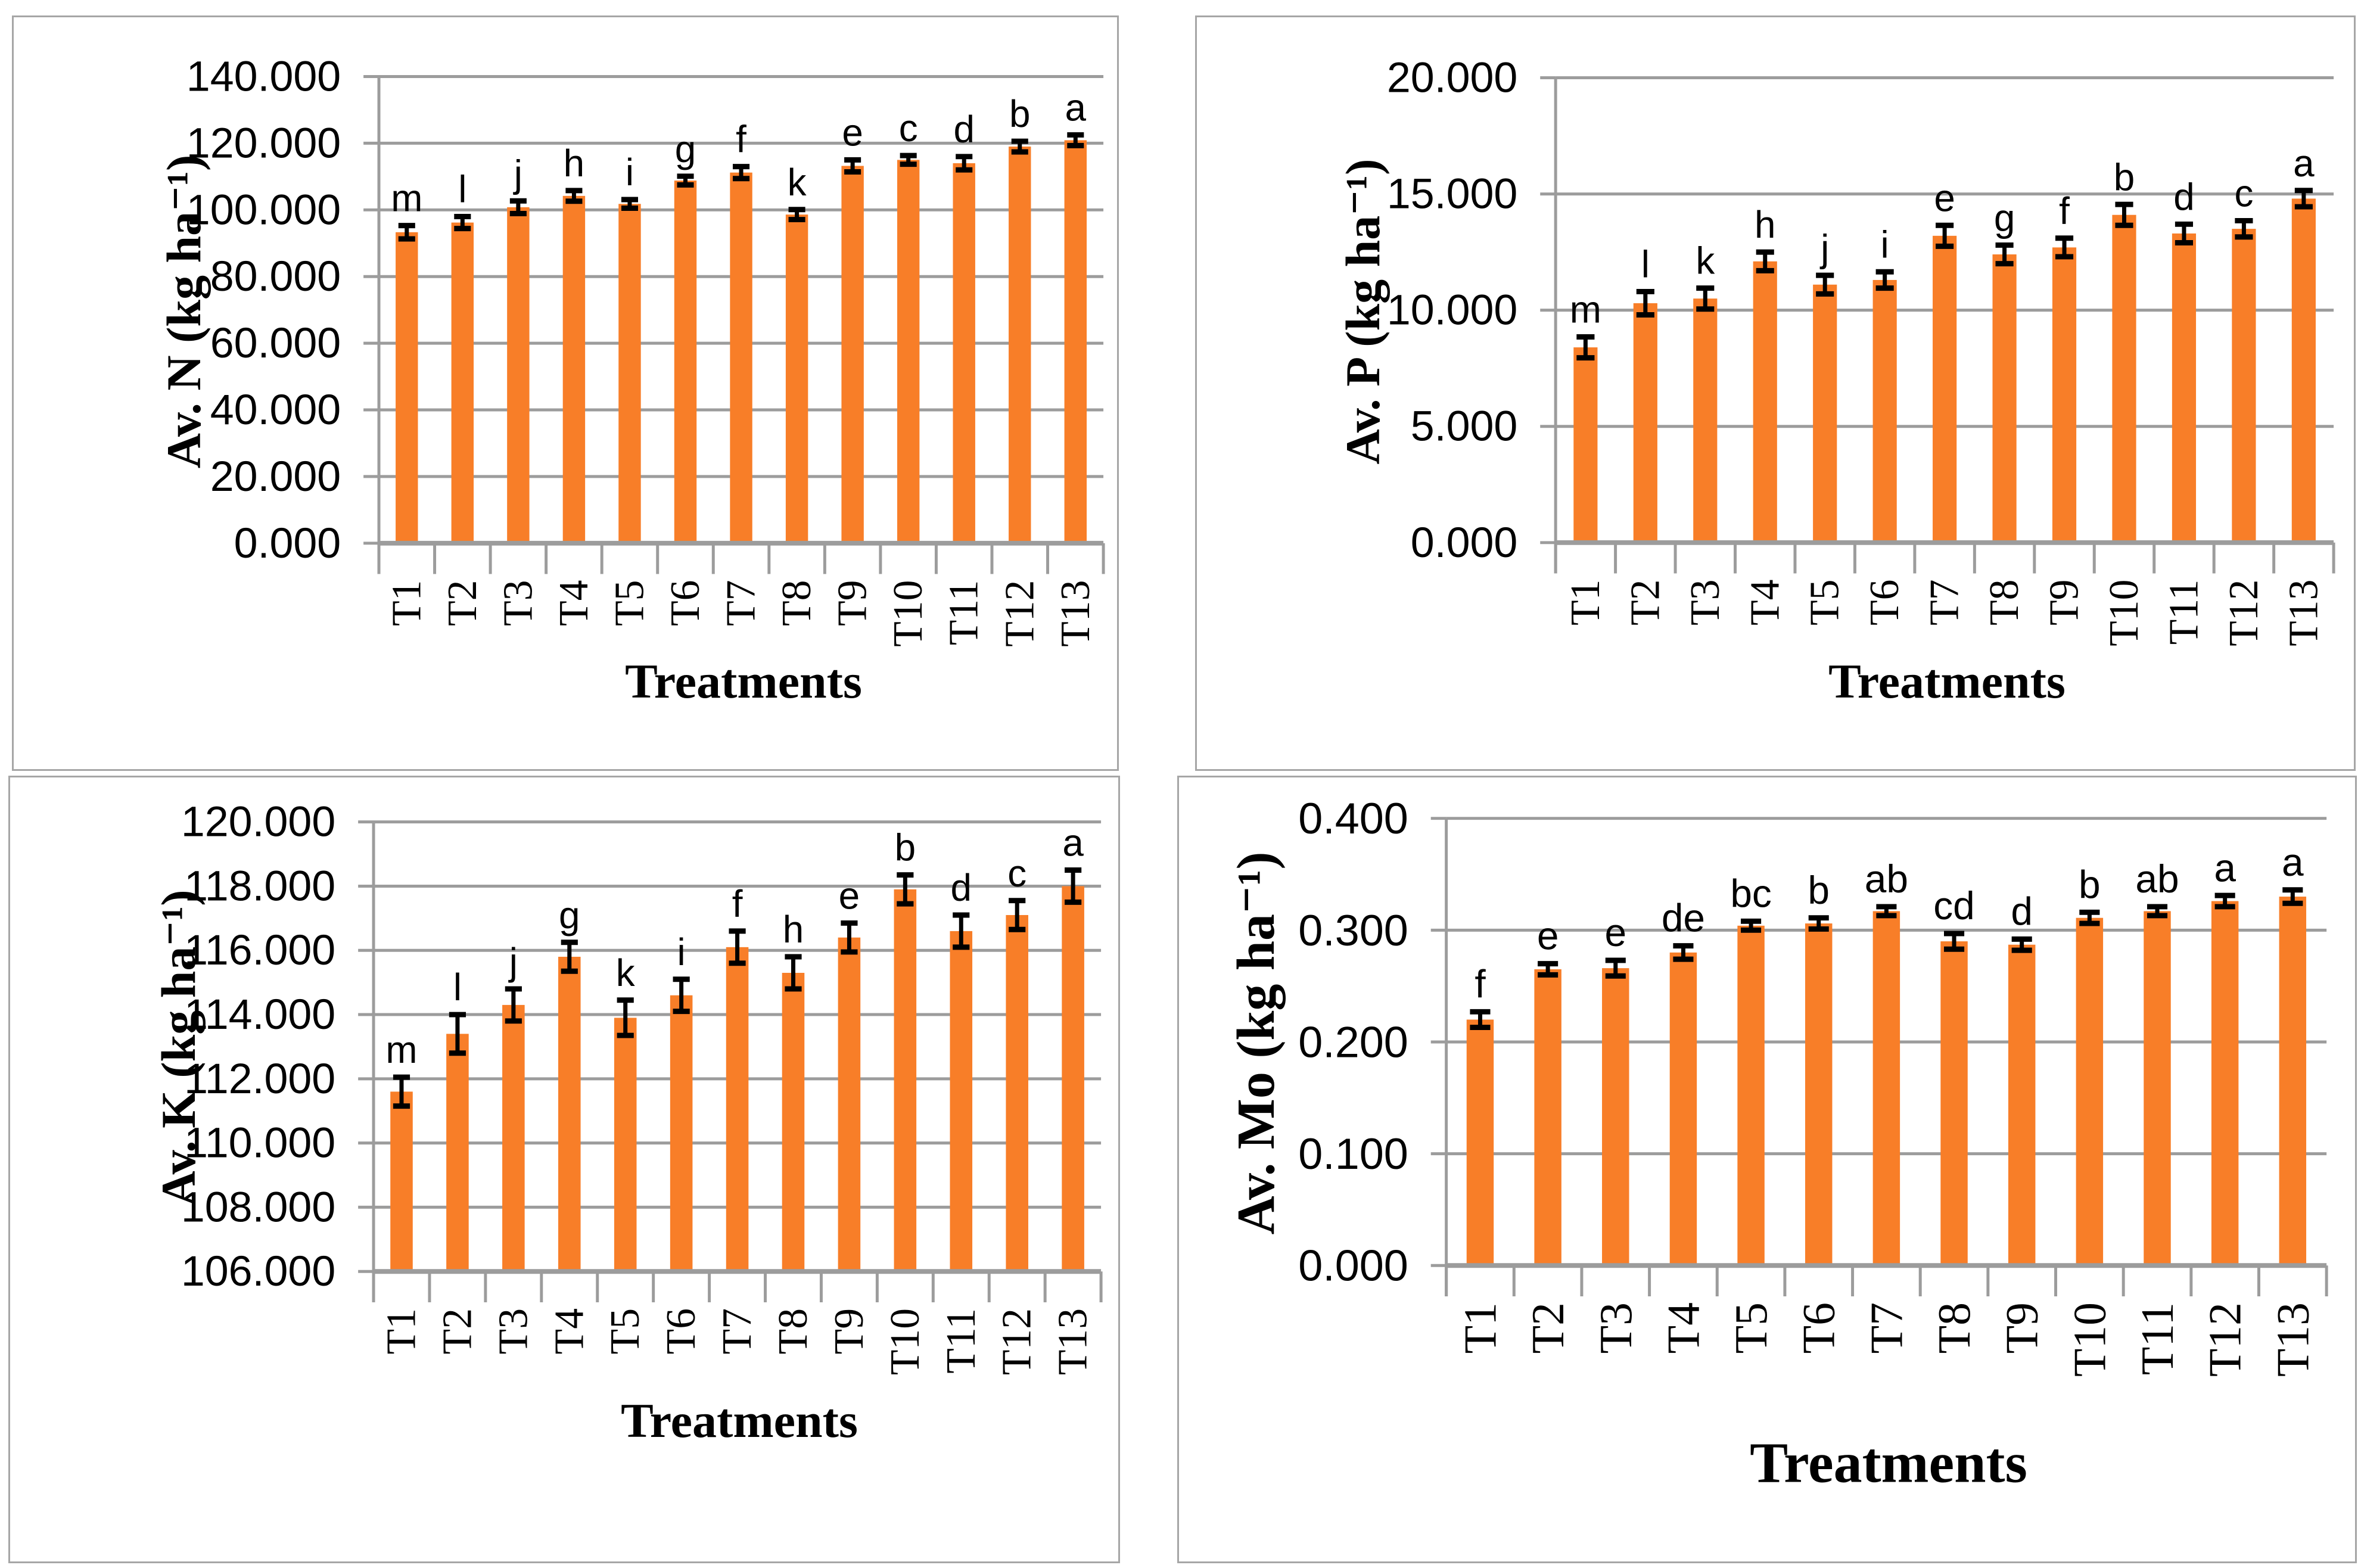 The width and height of the screenshot is (2361, 1568). What do you see at coordinates (1683, 918) in the screenshot?
I see `sig-letter: de` at bounding box center [1683, 918].